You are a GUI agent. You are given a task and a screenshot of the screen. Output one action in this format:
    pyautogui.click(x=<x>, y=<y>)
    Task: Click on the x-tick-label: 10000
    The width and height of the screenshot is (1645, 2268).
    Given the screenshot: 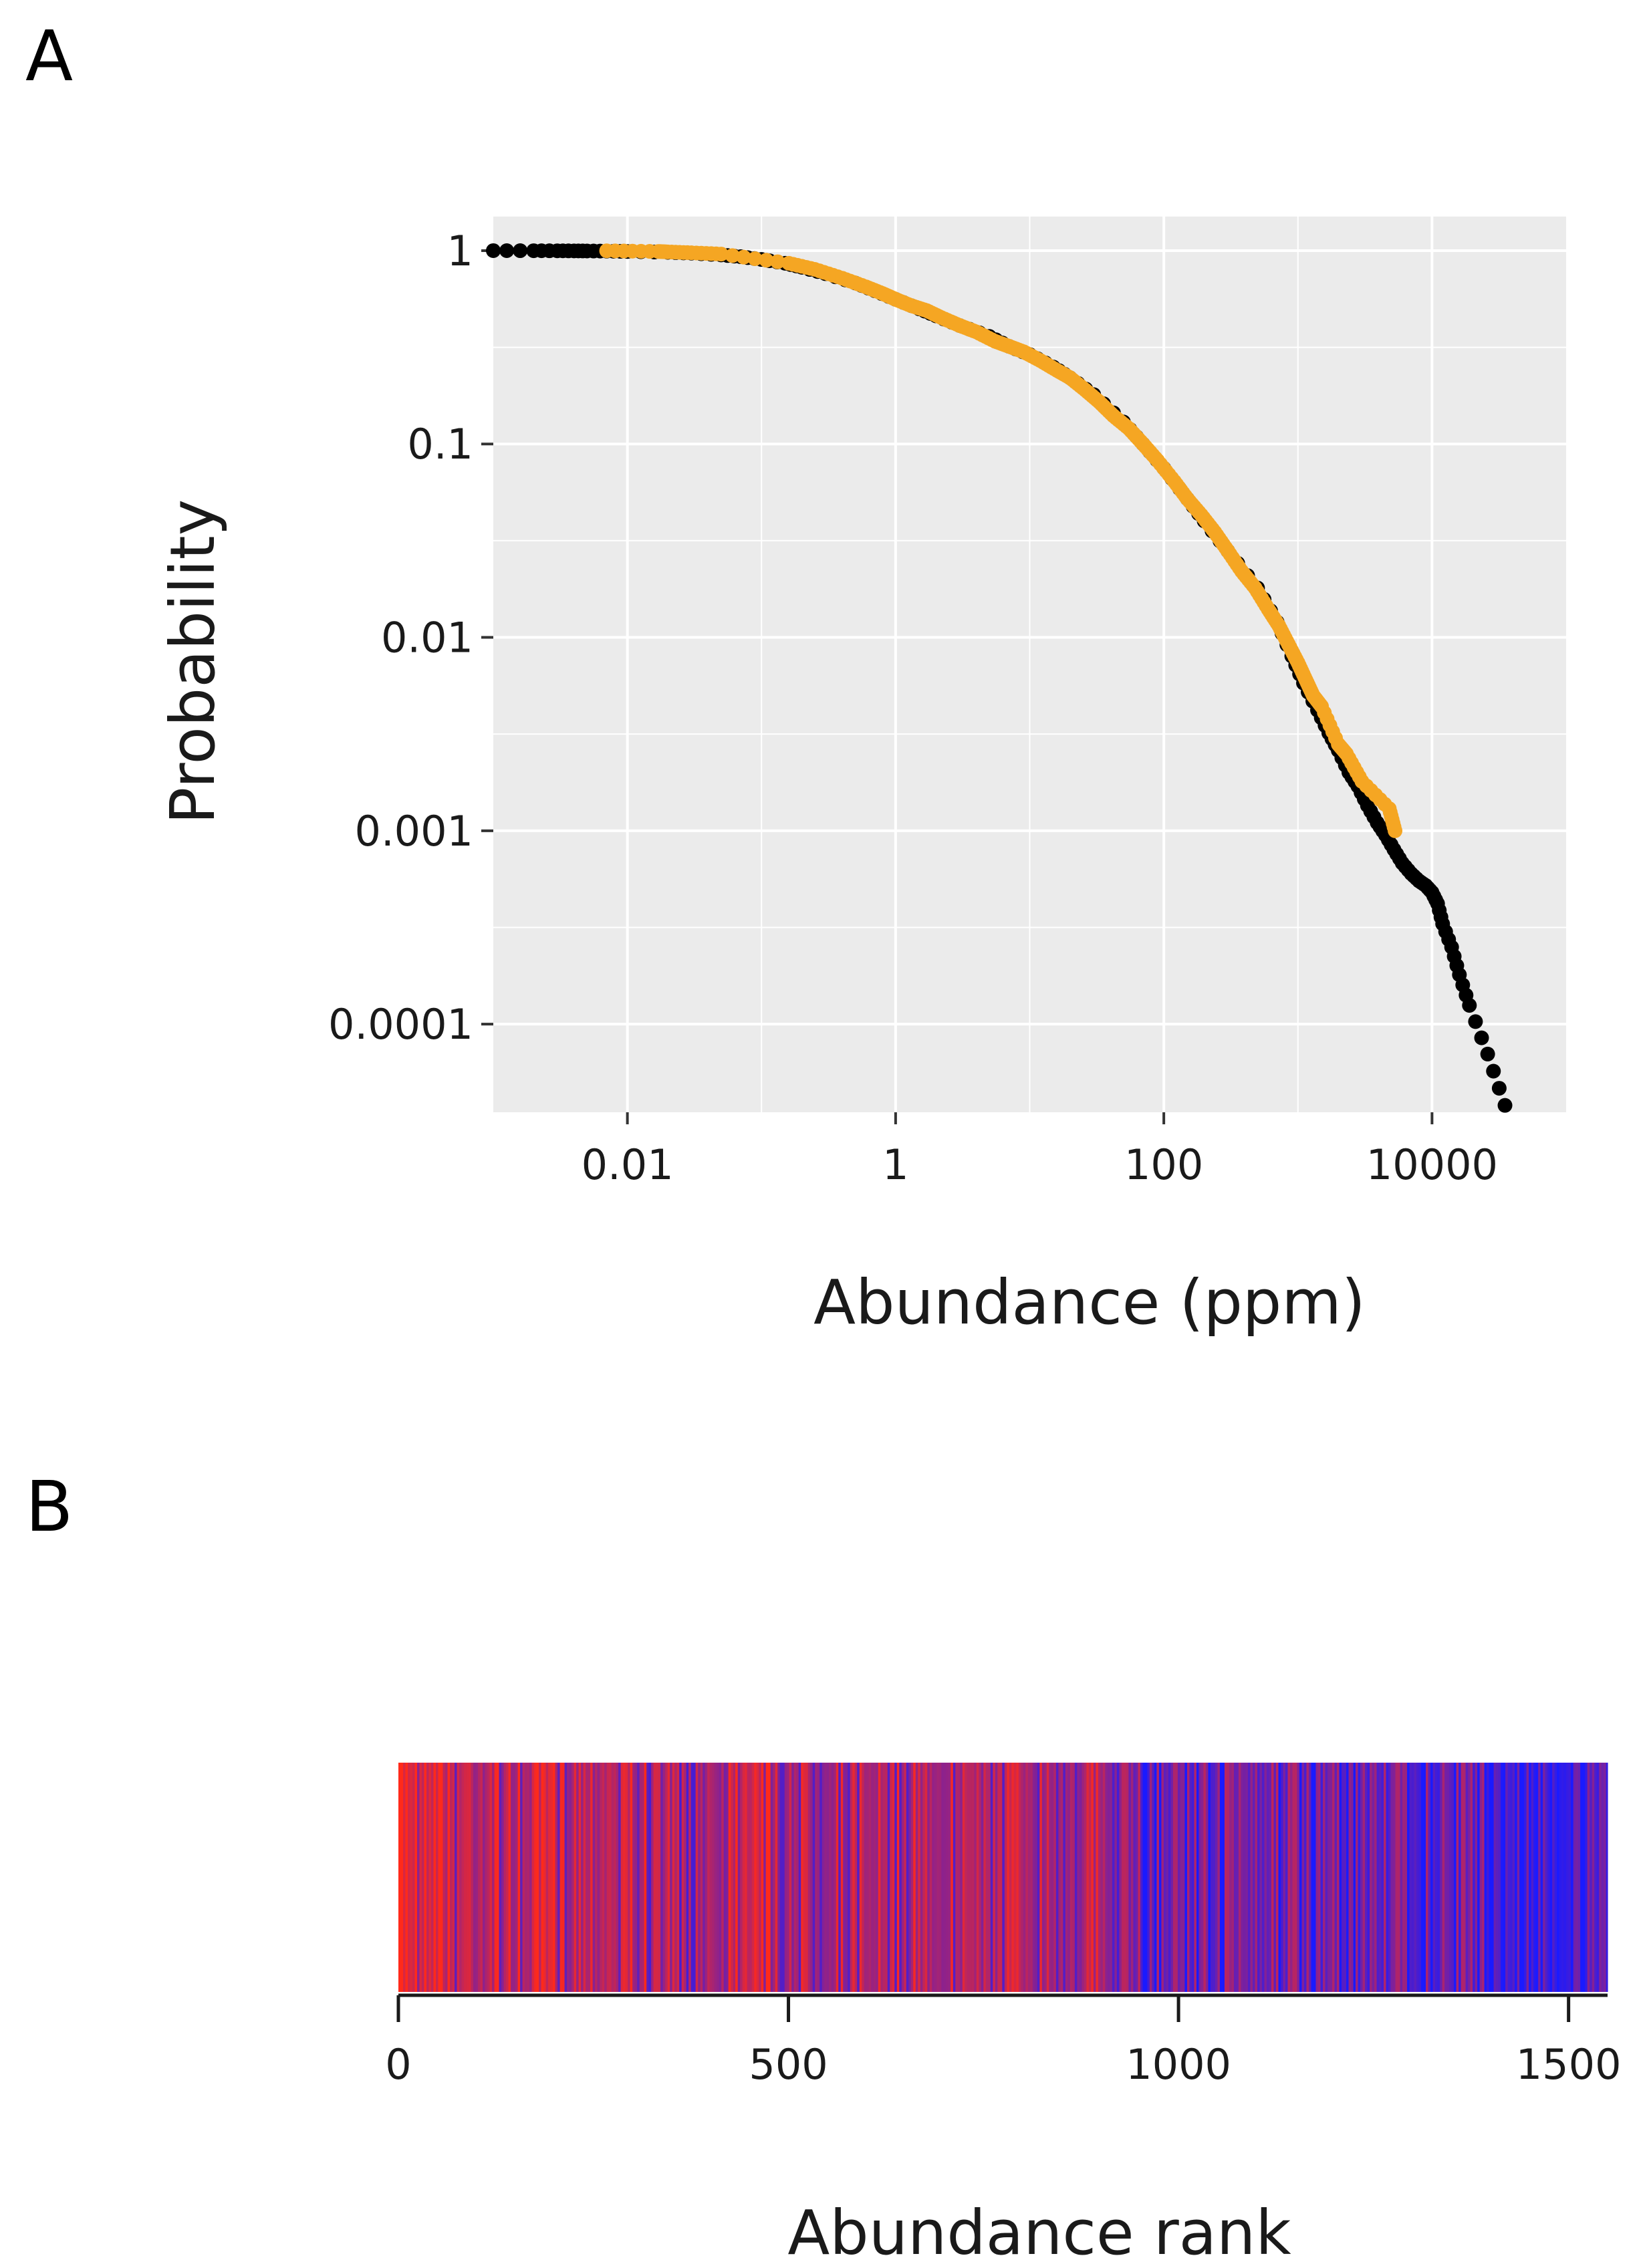 What is the action you would take?
    pyautogui.click(x=1432, y=1164)
    